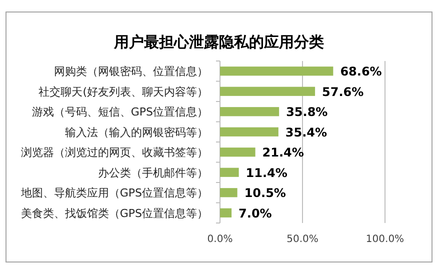 This screenshot has width=438, height=272. What do you see at coordinates (120, 112) in the screenshot?
I see `y-tick-label: 游戏（号码、短信、GPS位置信息）` at bounding box center [120, 112].